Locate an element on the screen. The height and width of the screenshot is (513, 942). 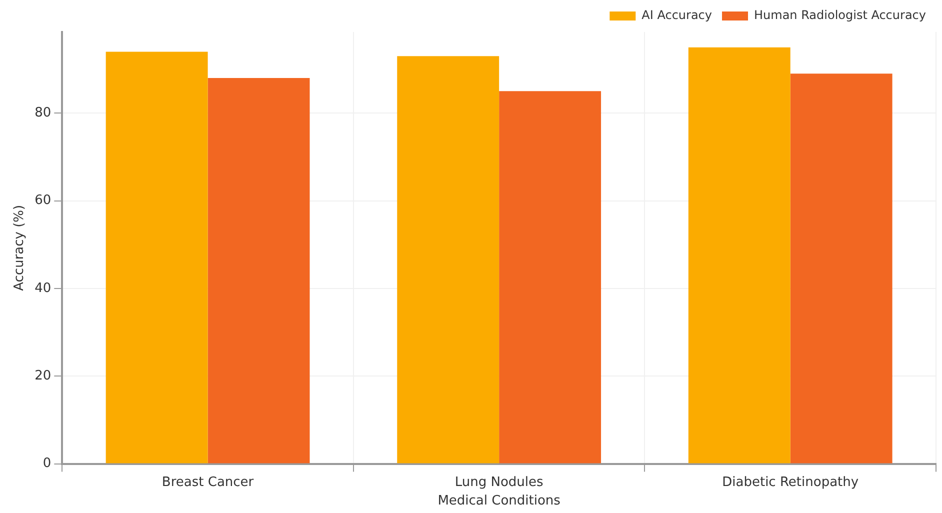
y-tick-label: 60 is located at coordinates (43, 200).